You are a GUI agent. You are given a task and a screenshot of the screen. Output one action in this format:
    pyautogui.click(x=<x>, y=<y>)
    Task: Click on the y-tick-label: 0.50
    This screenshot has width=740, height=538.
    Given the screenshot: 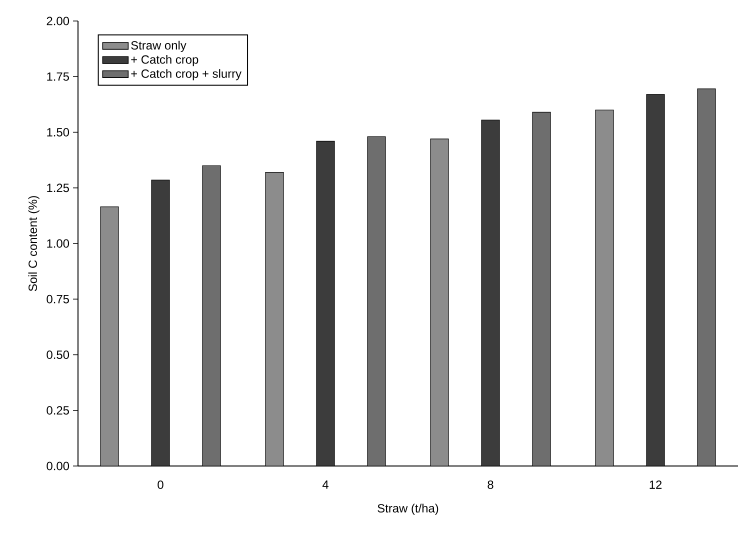 What is the action you would take?
    pyautogui.click(x=58, y=354)
    